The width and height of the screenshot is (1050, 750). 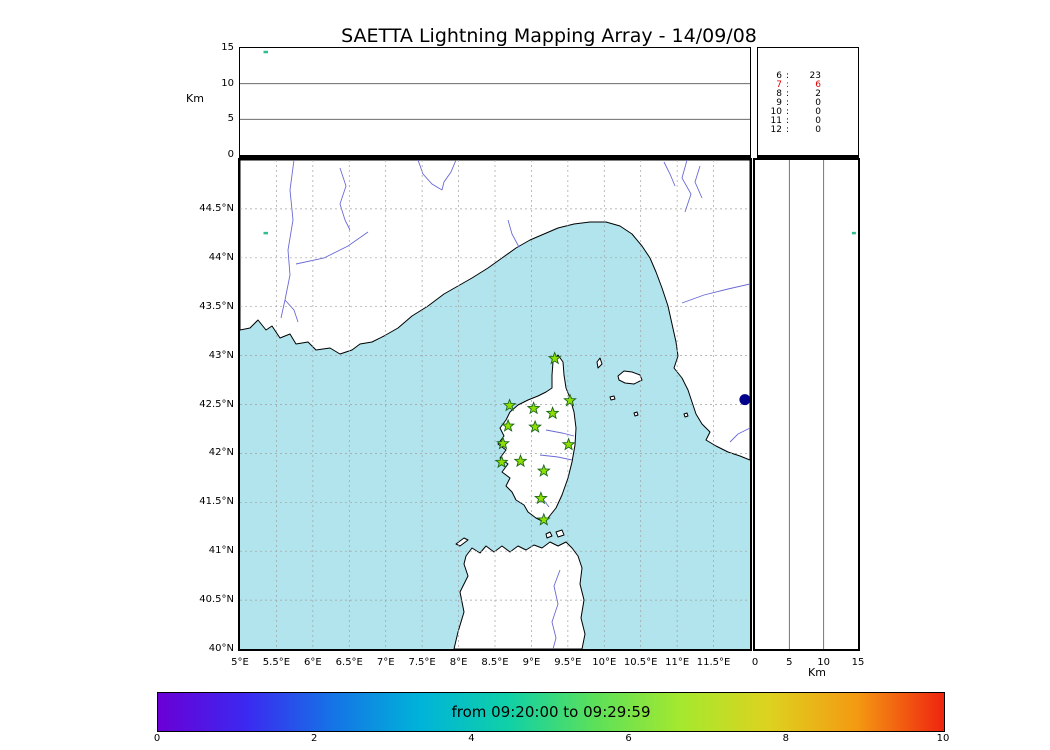 I want to click on top-km-tick-label: 10, so click(x=227, y=83).